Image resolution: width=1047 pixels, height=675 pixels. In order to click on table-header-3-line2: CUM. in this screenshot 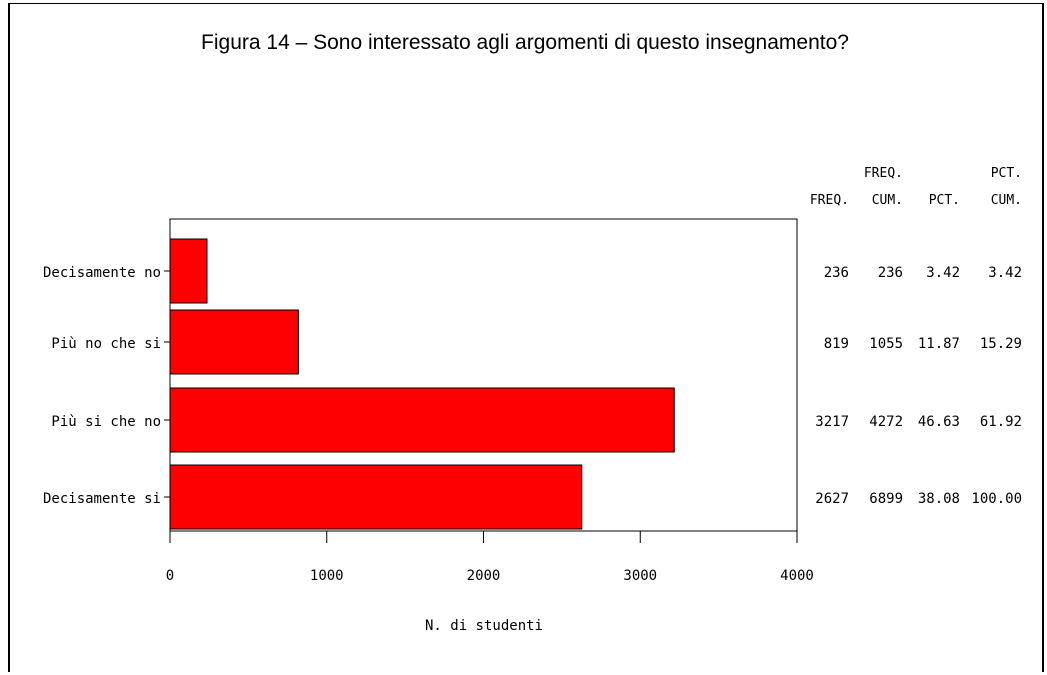, I will do `click(1006, 200)`.